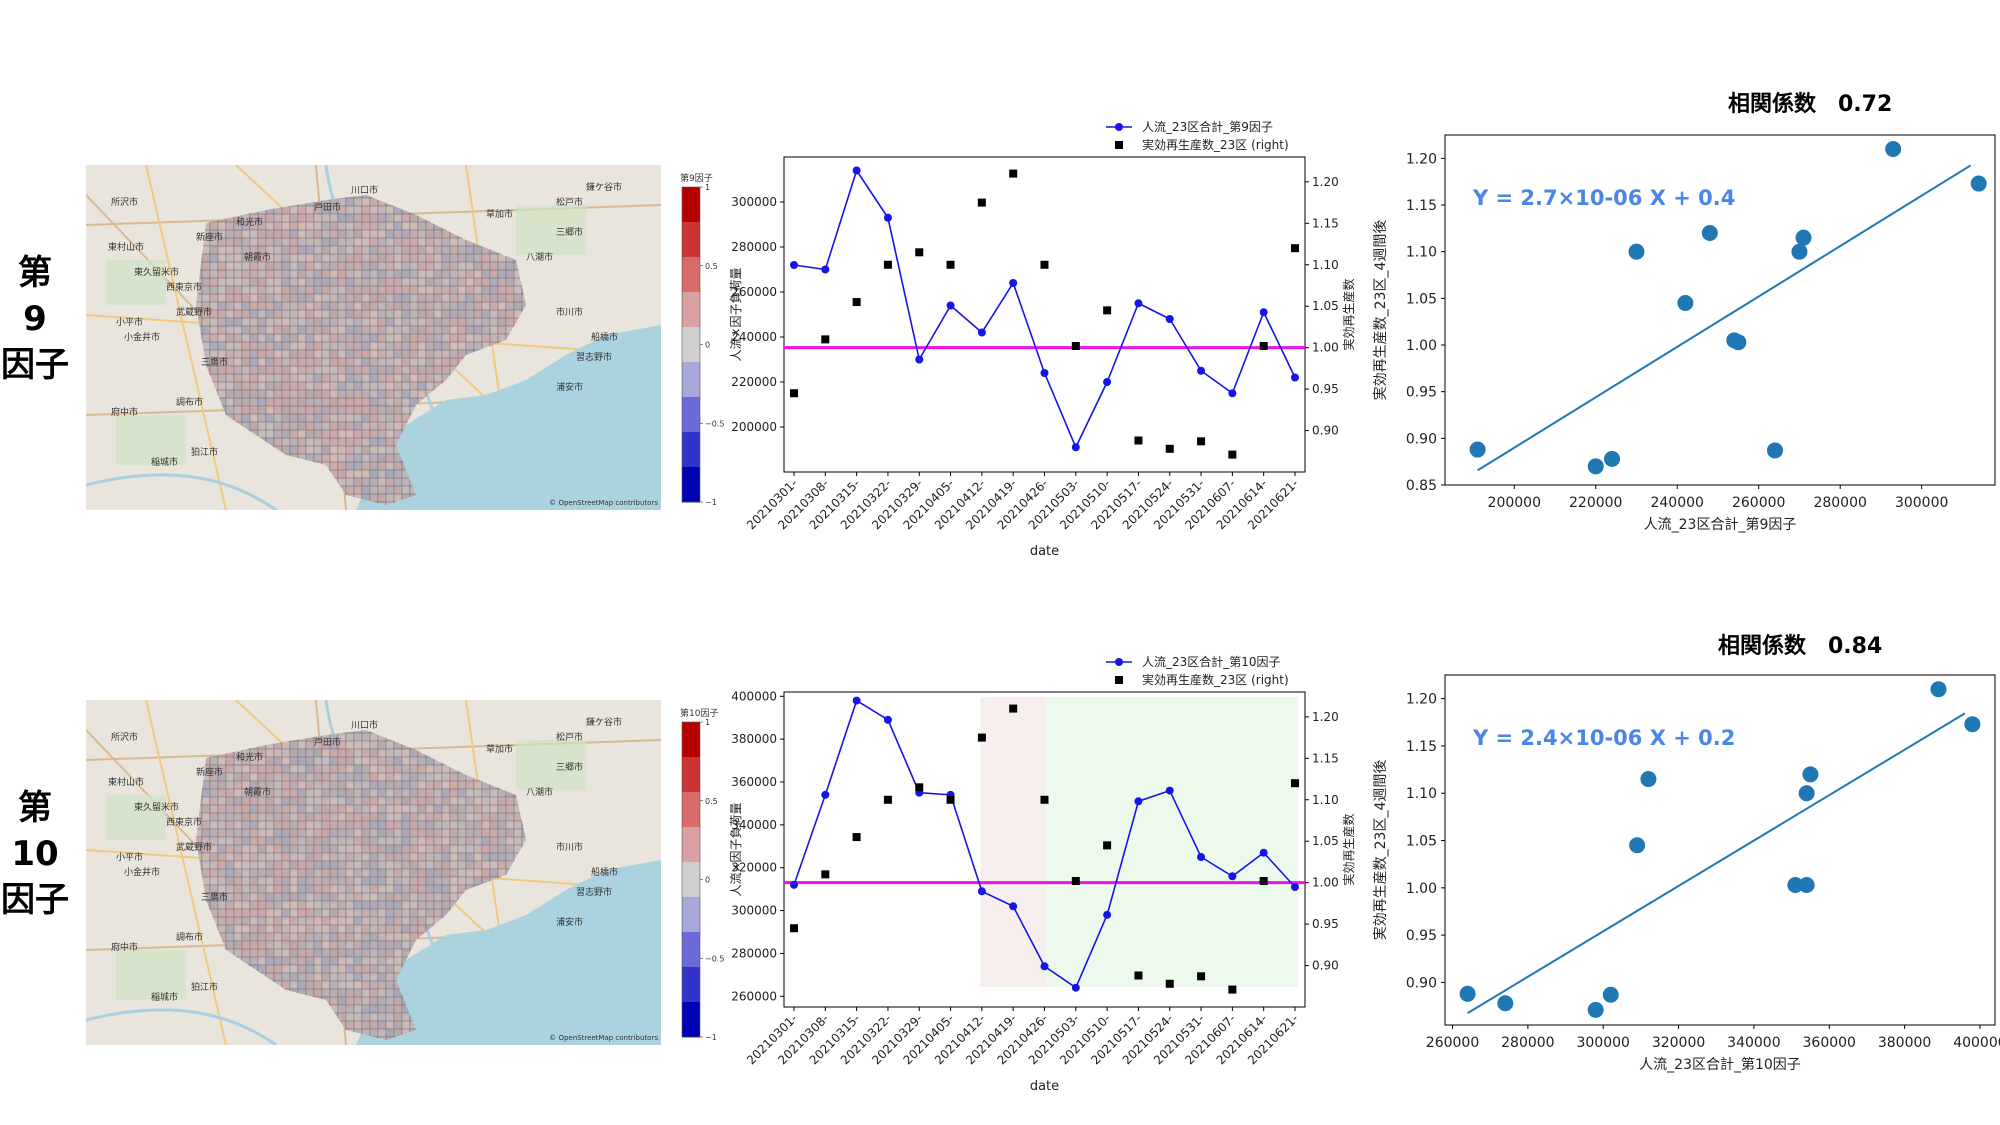 This screenshot has width=2000, height=1125. I want to click on legend-marker, so click(1119, 127).